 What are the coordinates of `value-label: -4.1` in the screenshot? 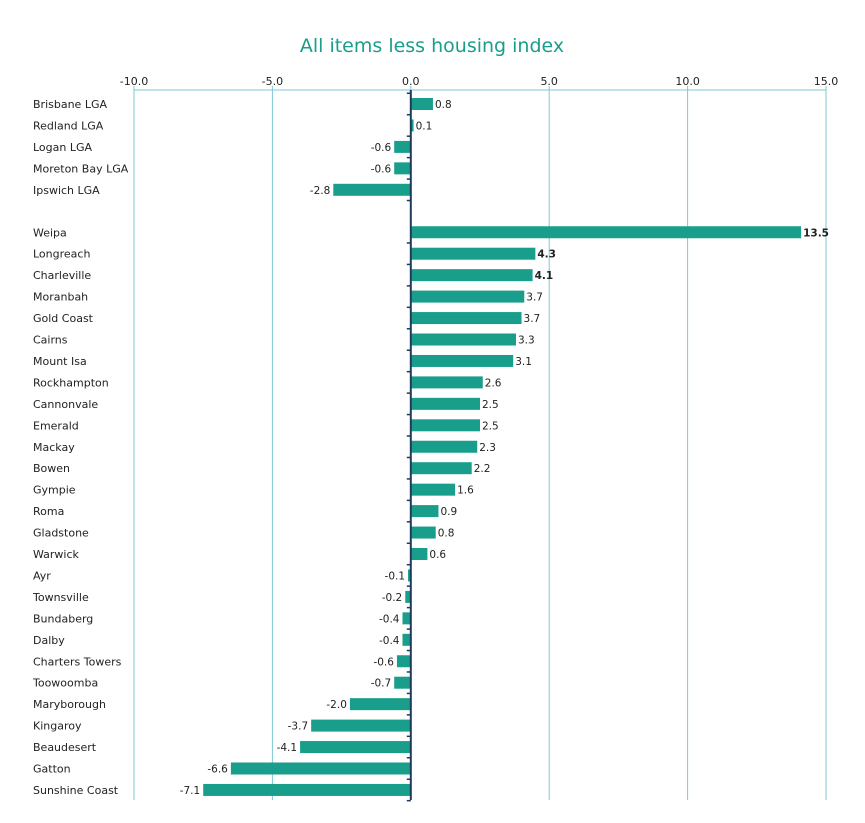 It's located at (287, 748).